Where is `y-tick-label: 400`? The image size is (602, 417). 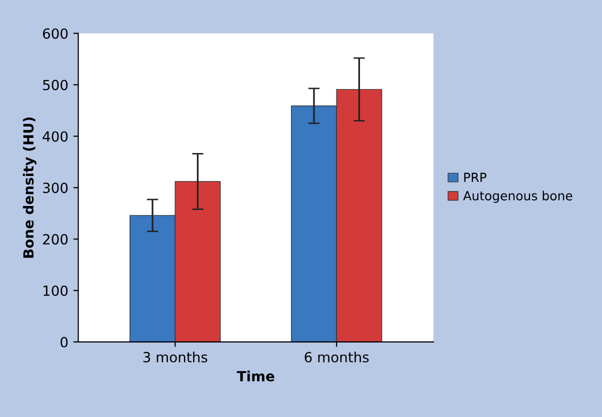 y-tick-label: 400 is located at coordinates (55, 136).